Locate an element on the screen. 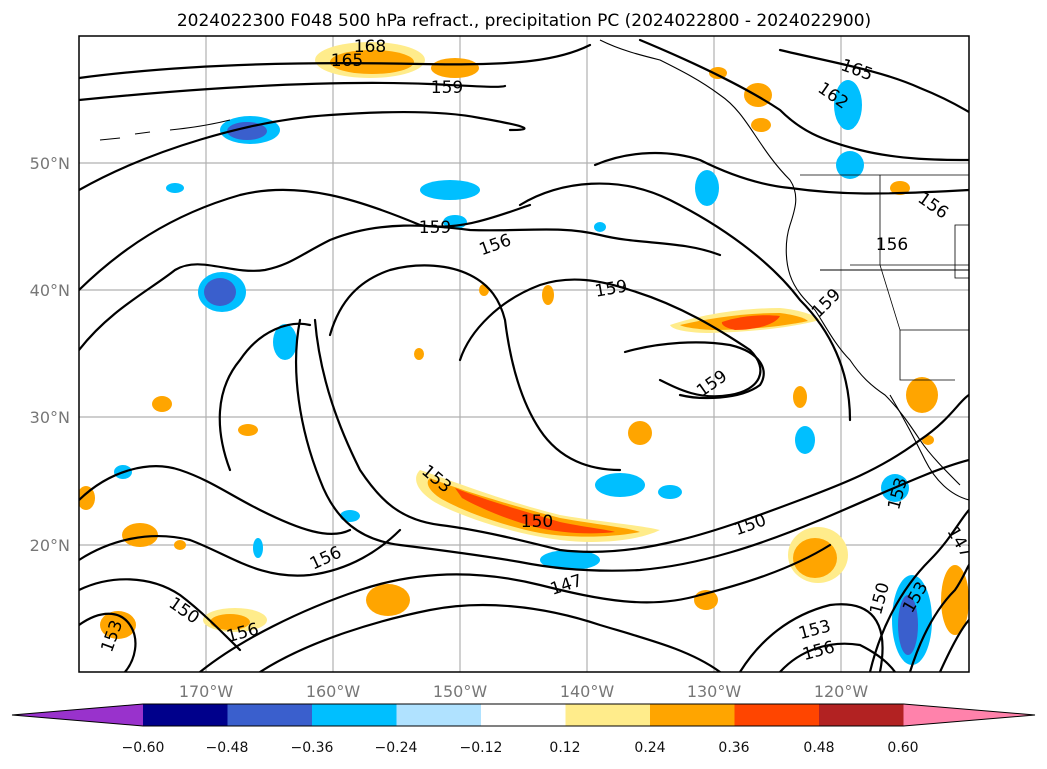 The width and height of the screenshot is (1047, 769). lon-label: 140°W is located at coordinates (587, 691).